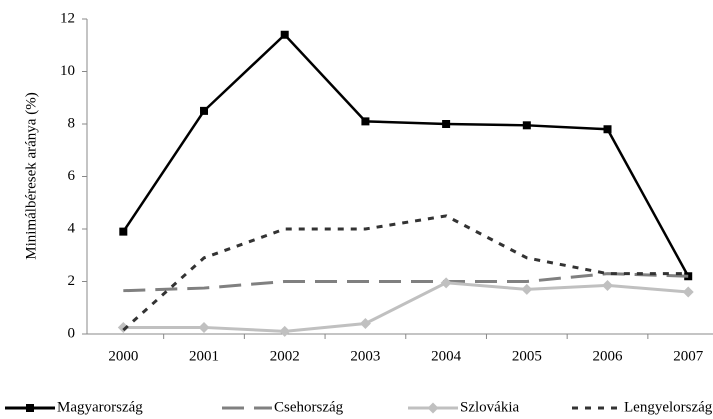 This screenshot has width=713, height=419. I want to click on y-tick-label: 12, so click(67, 18).